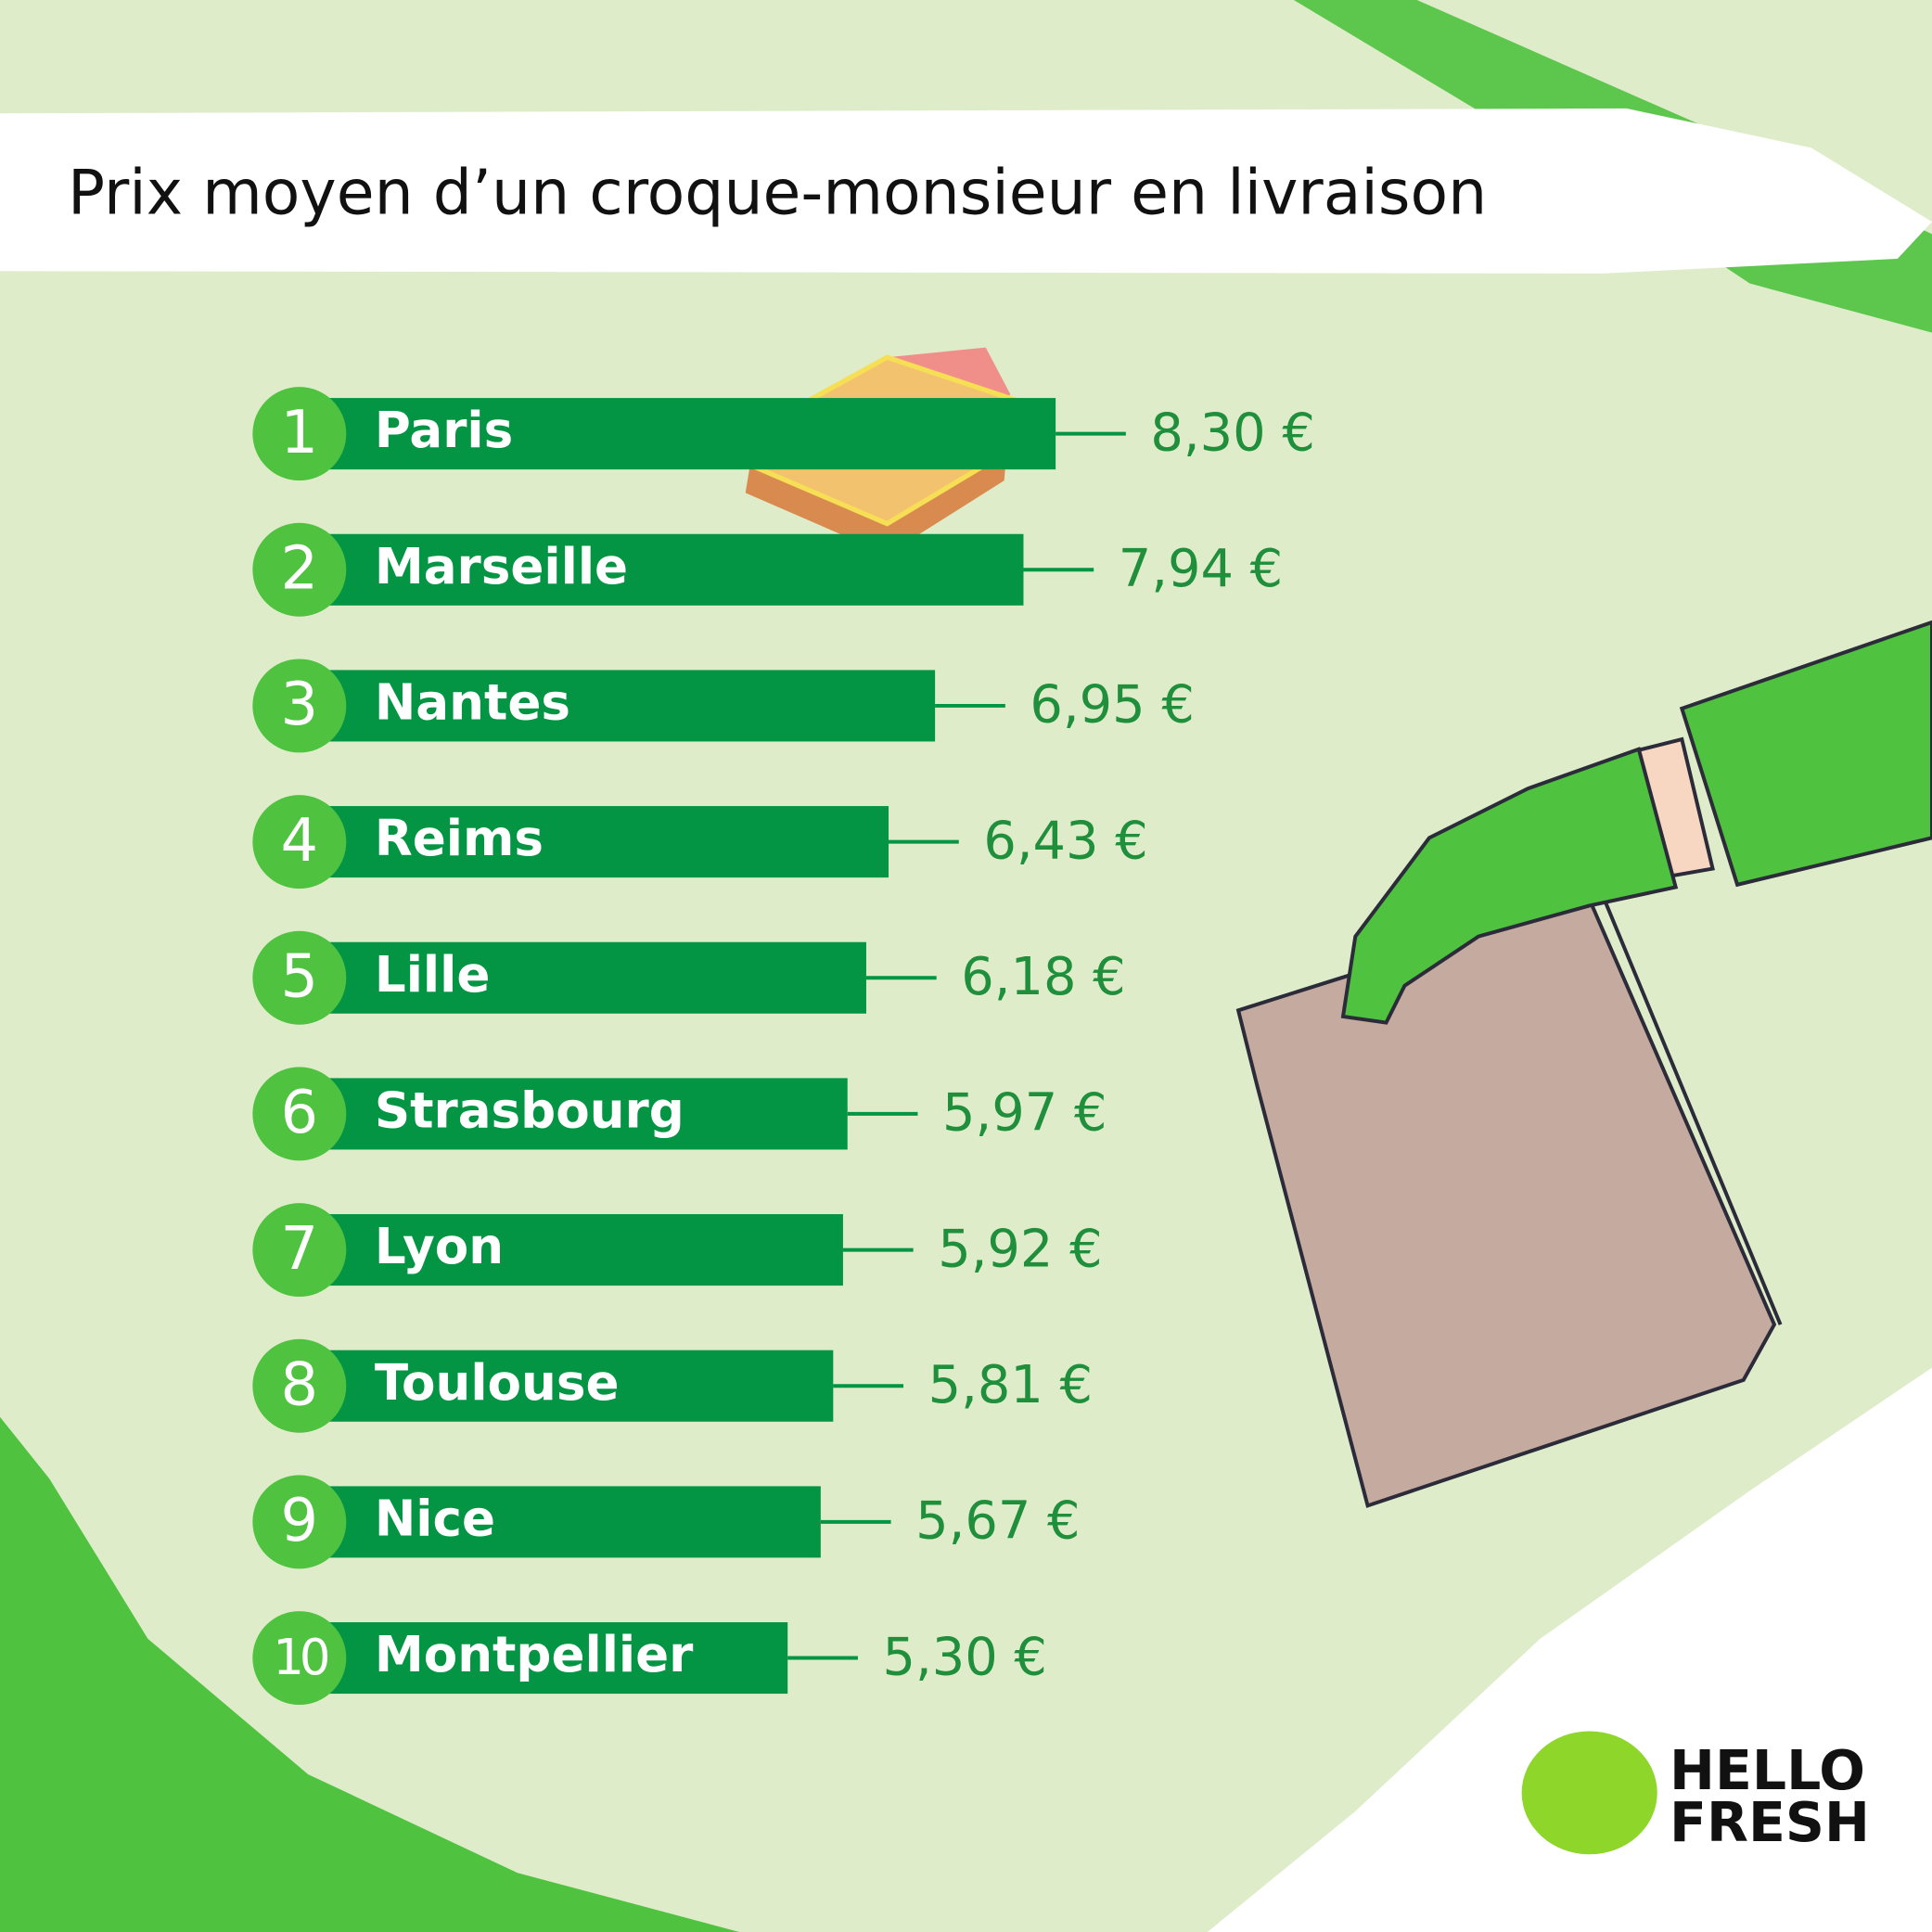 The width and height of the screenshot is (1932, 1932). What do you see at coordinates (1589, 1793) in the screenshot?
I see `logo-lime` at bounding box center [1589, 1793].